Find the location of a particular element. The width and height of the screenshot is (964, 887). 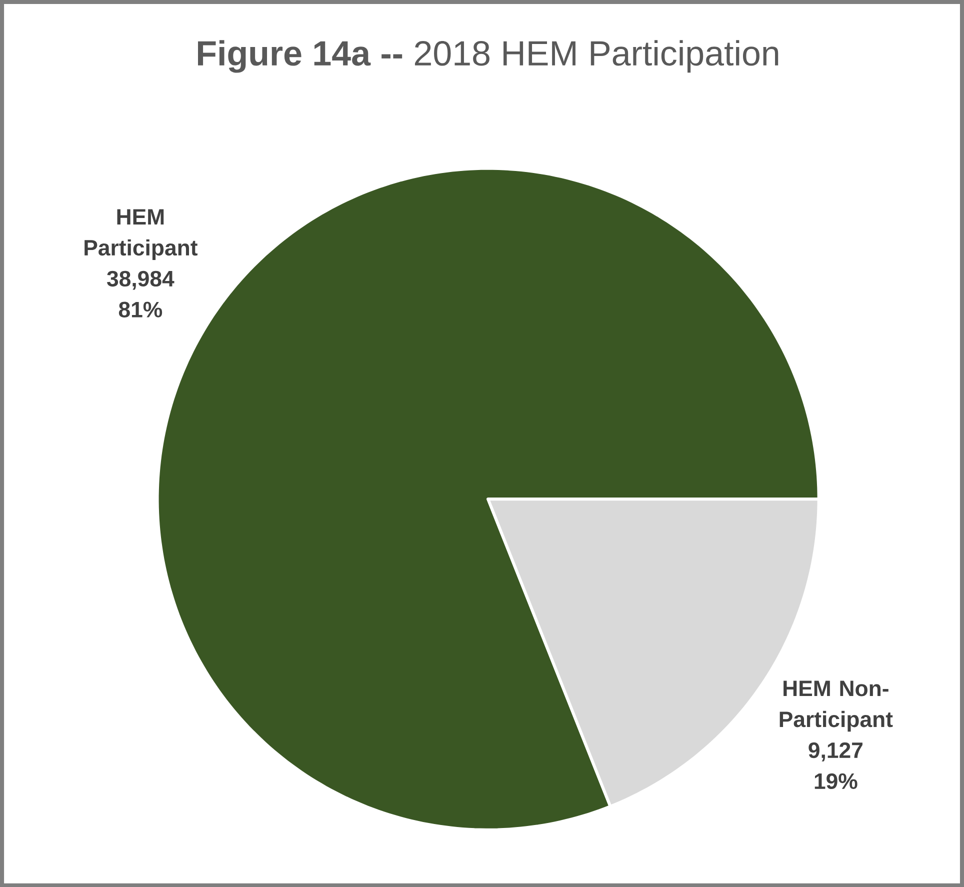

text: 19% is located at coordinates (836, 781).